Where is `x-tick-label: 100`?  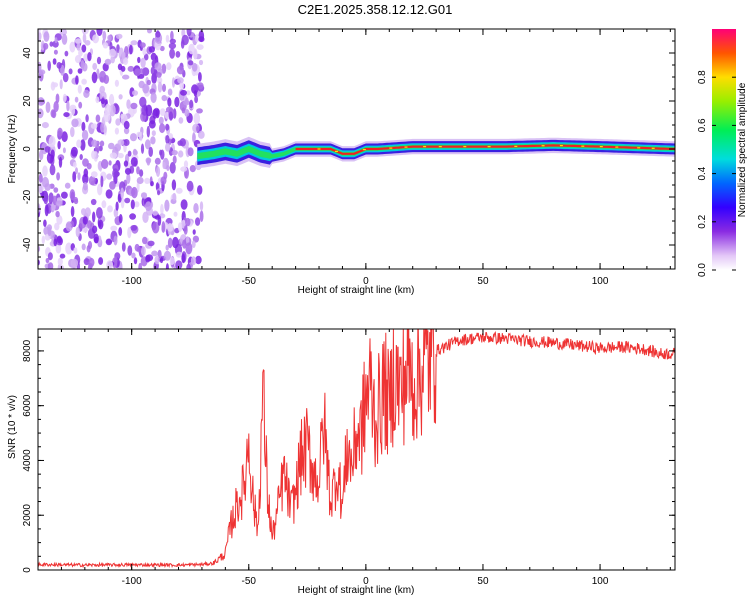 x-tick-label: 100 is located at coordinates (600, 281).